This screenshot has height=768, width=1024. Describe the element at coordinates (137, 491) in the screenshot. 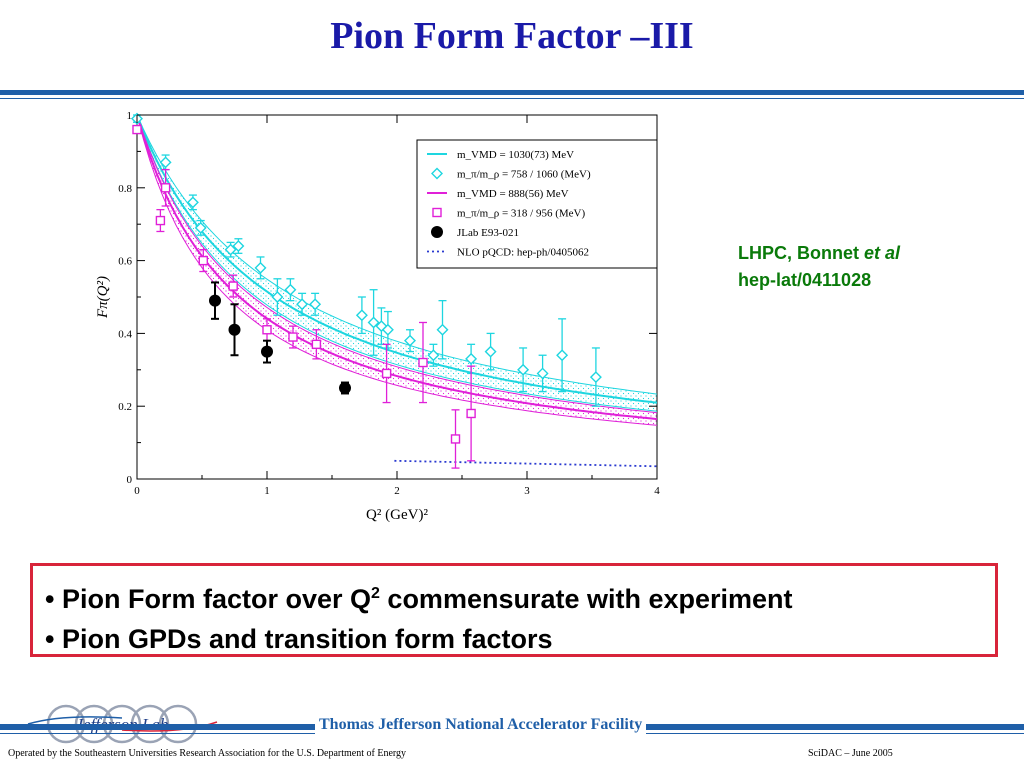

I see `x-tick-label: 0` at that location.